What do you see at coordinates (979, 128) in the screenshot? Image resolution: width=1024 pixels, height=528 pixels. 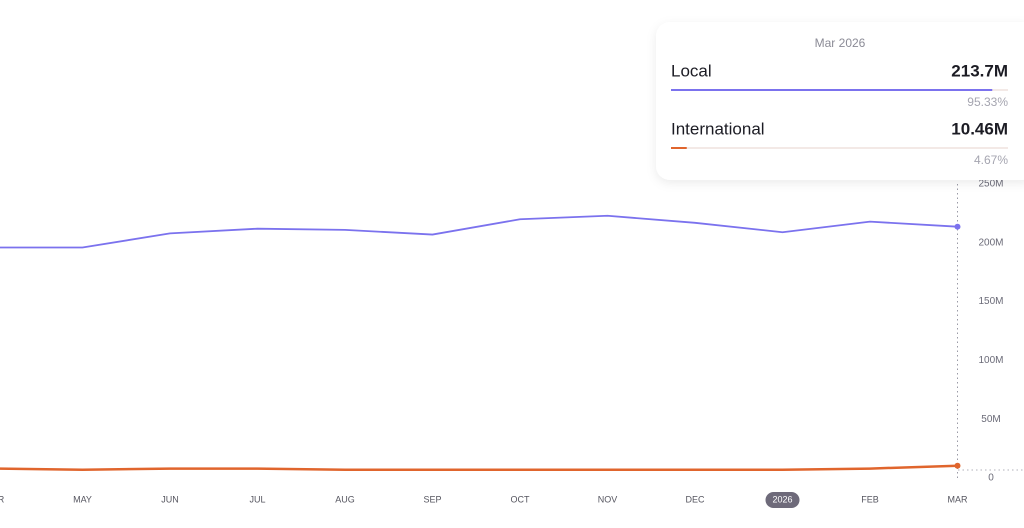 I see `tooltip-value: 10.46M` at bounding box center [979, 128].